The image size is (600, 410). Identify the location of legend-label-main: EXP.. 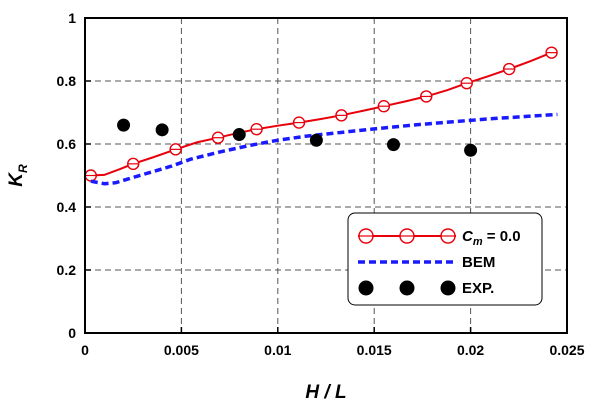
(478, 288).